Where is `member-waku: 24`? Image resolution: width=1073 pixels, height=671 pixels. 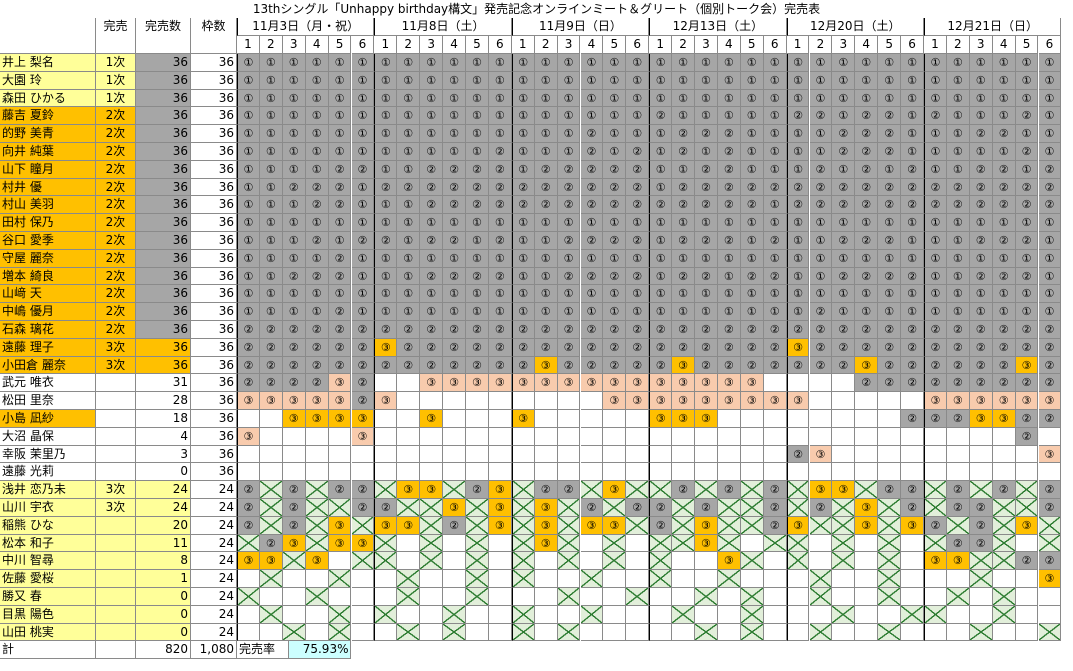
member-waku: 24 is located at coordinates (214, 597).